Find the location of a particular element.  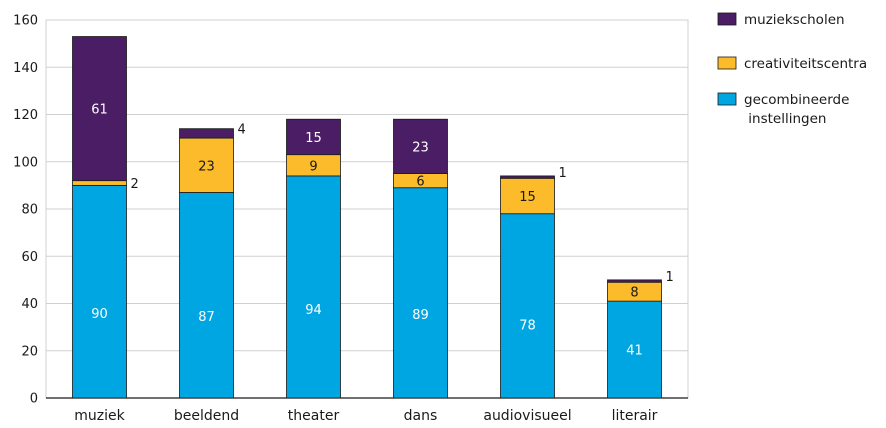

legend-label: muziekscholen is located at coordinates (794, 20).